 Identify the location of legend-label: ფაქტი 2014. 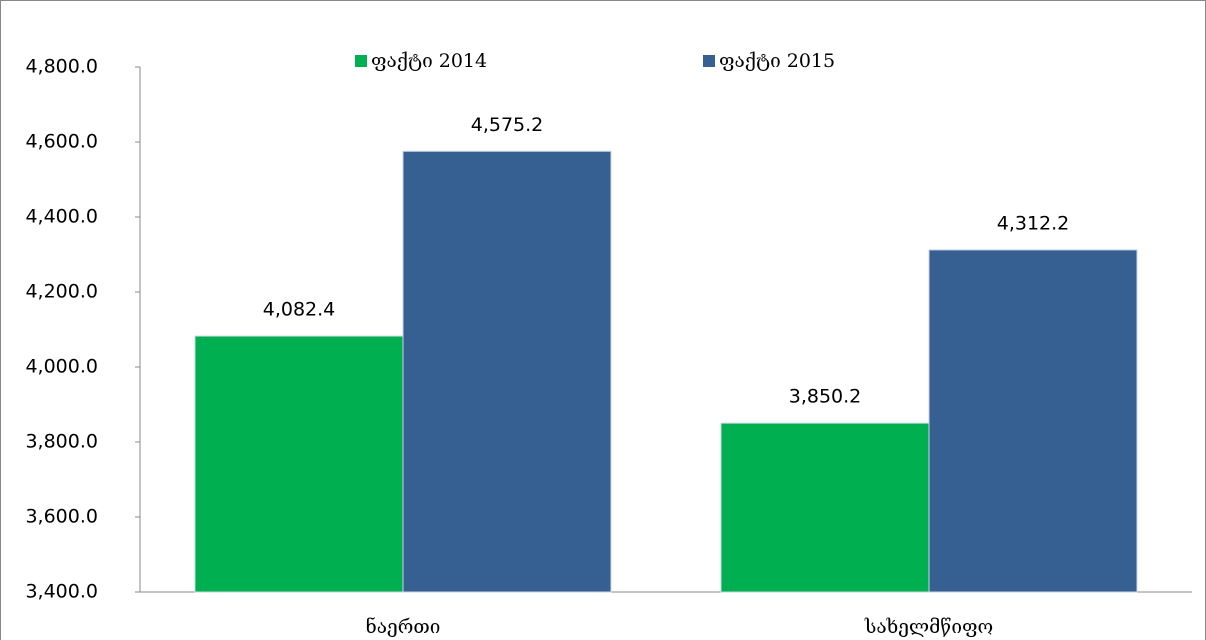
(429, 61).